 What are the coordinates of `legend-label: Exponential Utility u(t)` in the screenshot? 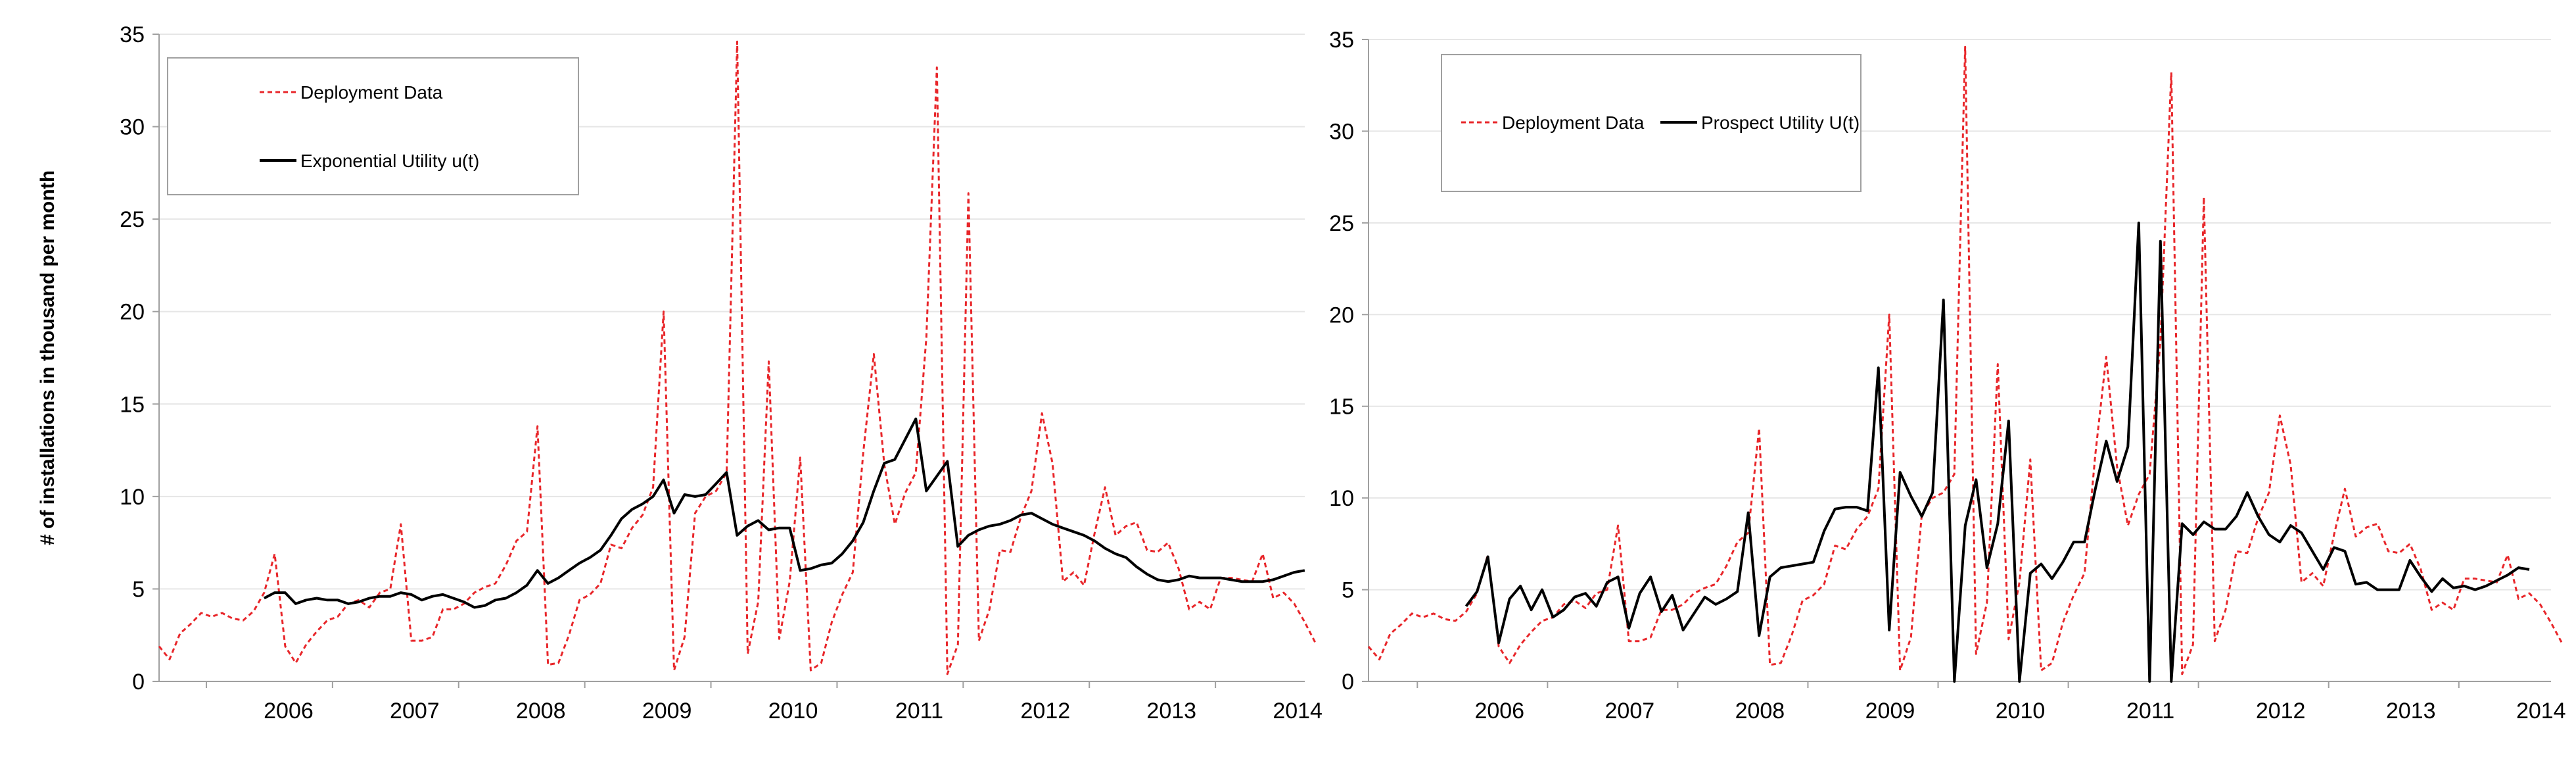 It's located at (389, 161).